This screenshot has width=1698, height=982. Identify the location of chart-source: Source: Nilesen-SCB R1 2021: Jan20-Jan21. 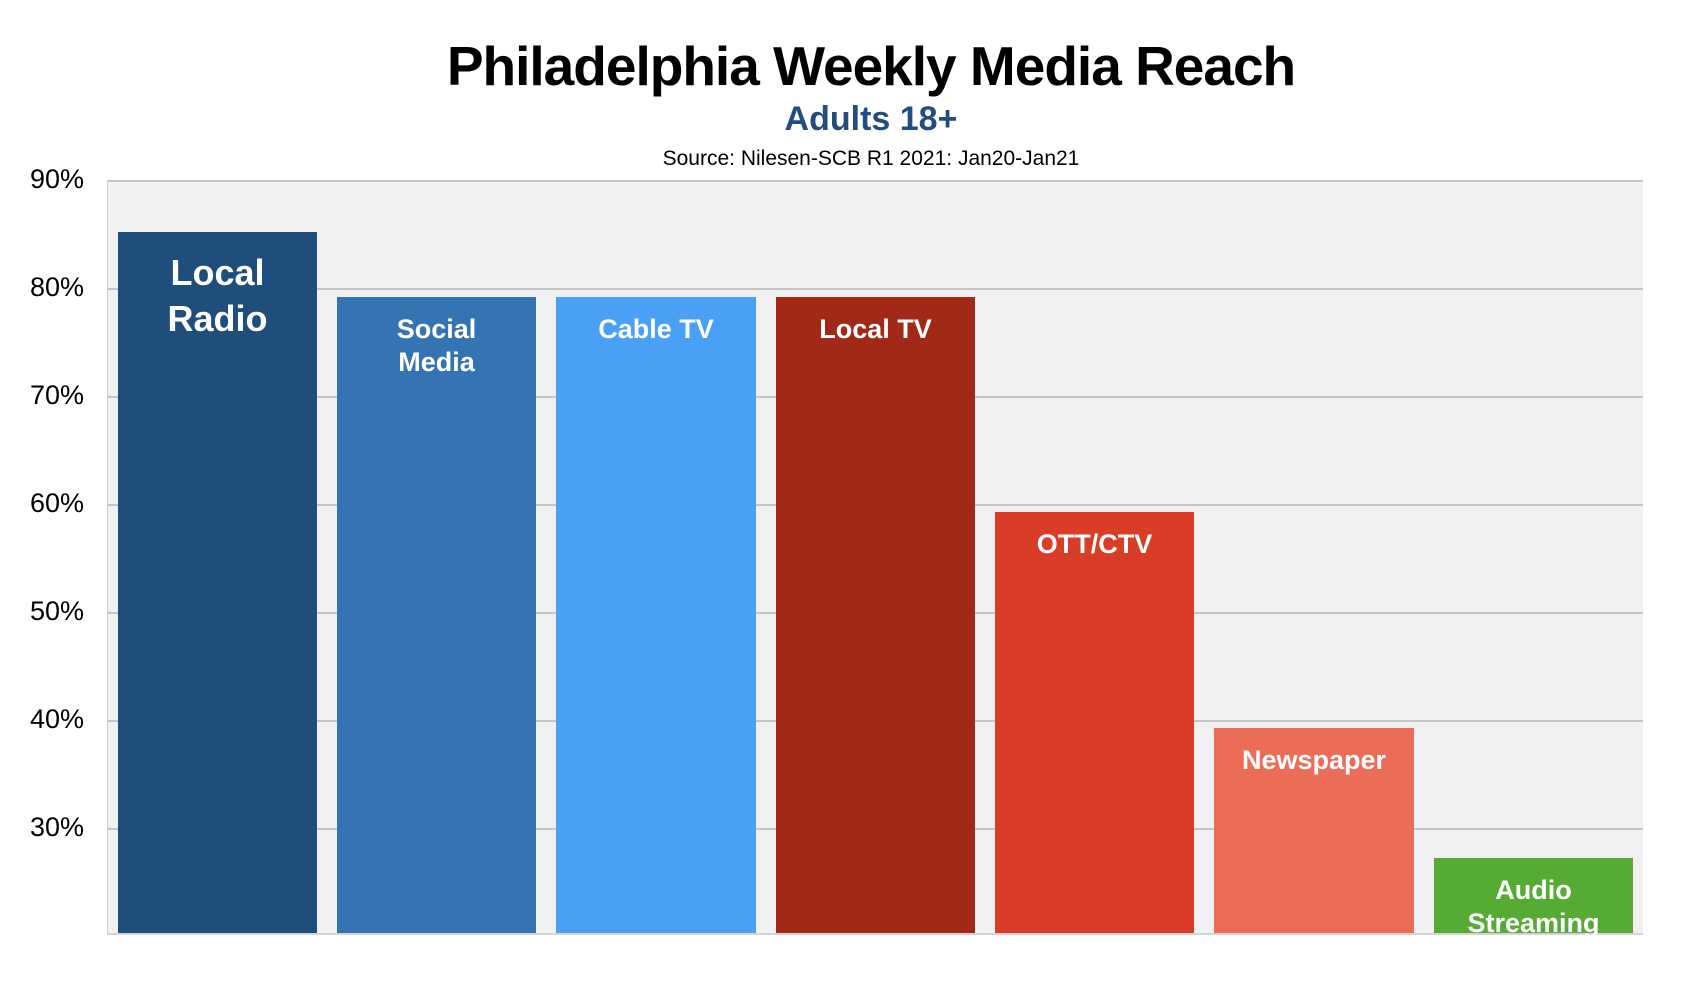
(871, 158).